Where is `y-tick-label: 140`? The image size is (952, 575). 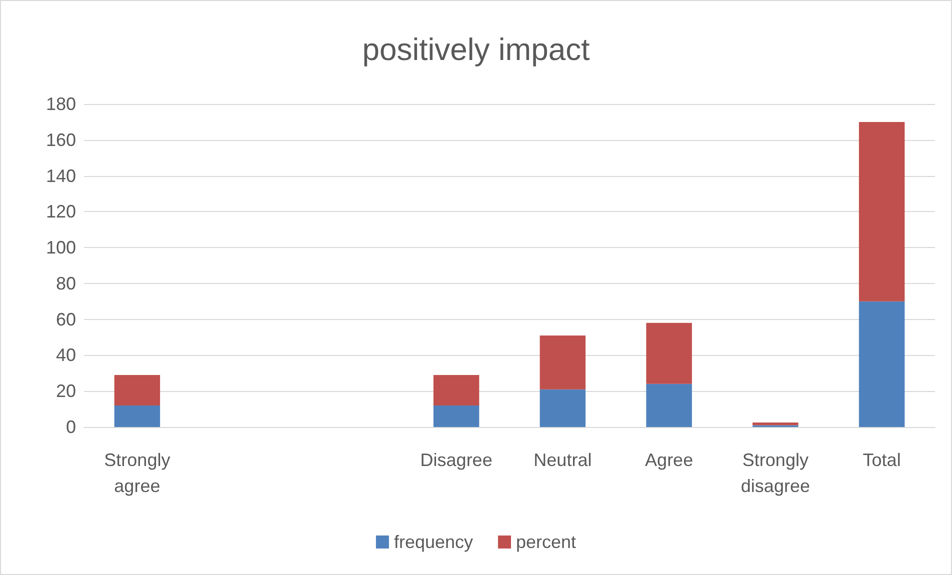 y-tick-label: 140 is located at coordinates (61, 176).